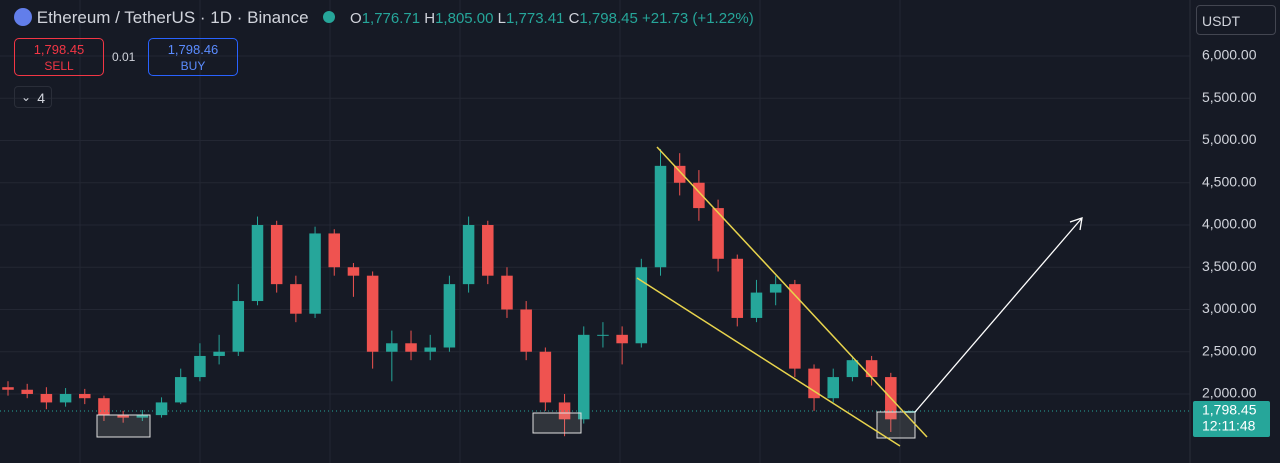 Image resolution: width=1280 pixels, height=463 pixels. I want to click on status-dot, so click(329, 17).